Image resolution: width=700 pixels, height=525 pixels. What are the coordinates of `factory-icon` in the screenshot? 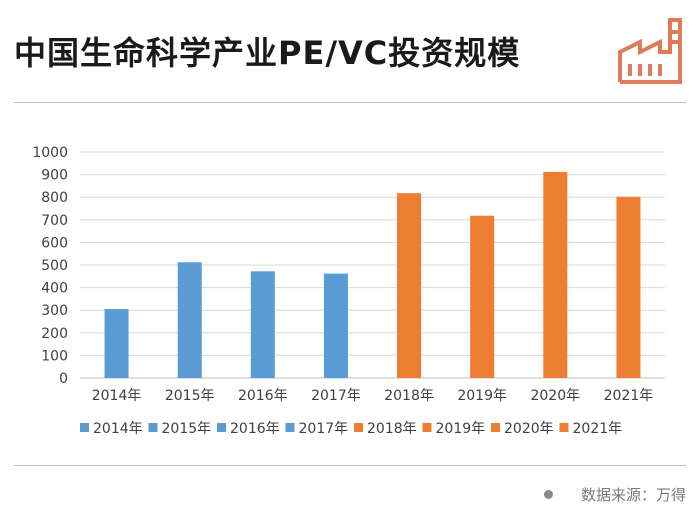 It's located at (650, 51).